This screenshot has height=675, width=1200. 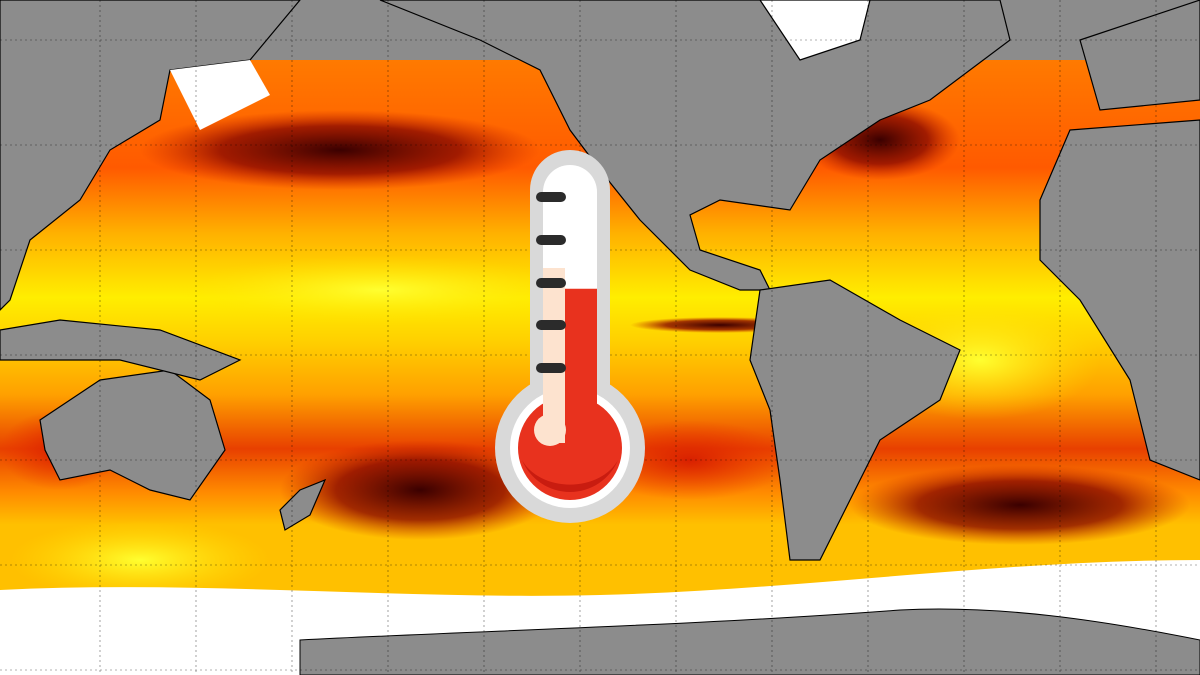 I want to click on africa, so click(x=1119, y=300).